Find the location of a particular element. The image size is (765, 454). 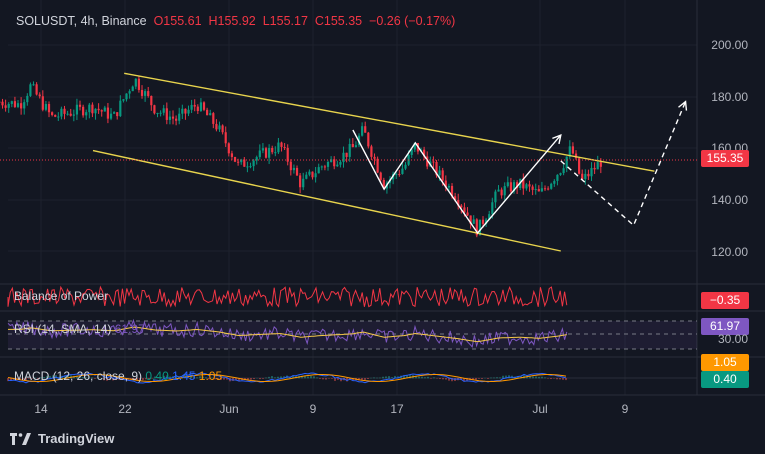

tradingview-logo: TradingView is located at coordinates (62, 438).